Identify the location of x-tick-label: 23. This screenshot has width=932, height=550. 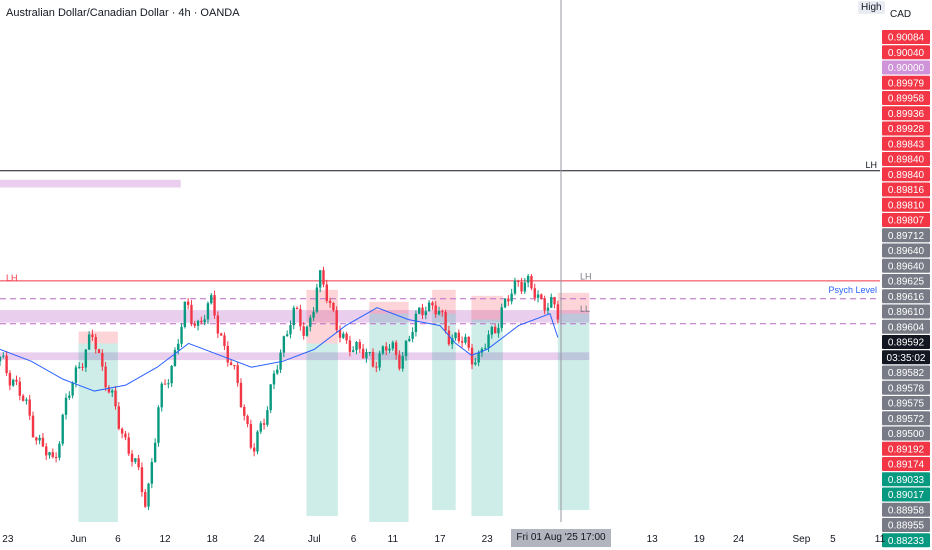
(488, 539).